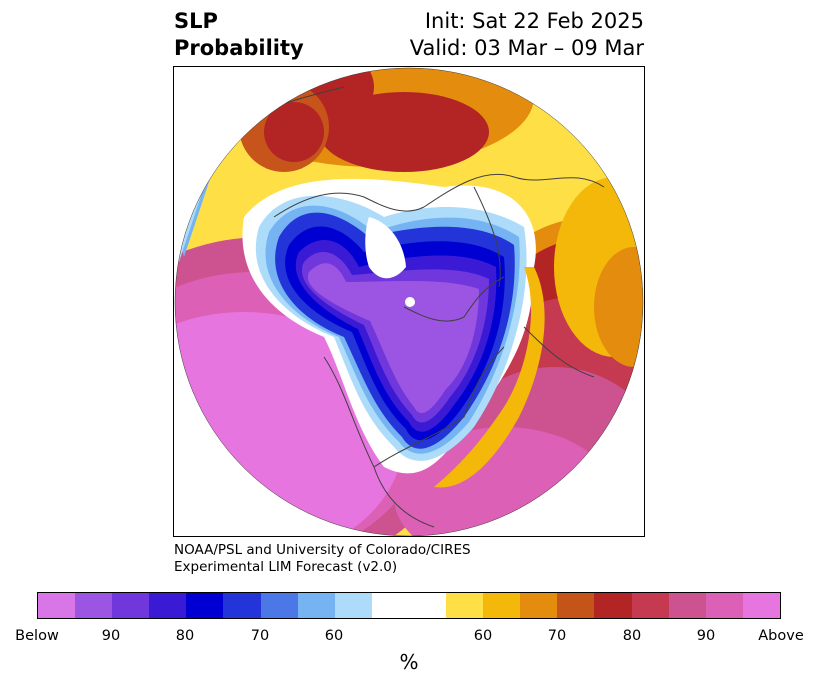  What do you see at coordinates (196, 21) in the screenshot?
I see `title-line-1: SLP` at bounding box center [196, 21].